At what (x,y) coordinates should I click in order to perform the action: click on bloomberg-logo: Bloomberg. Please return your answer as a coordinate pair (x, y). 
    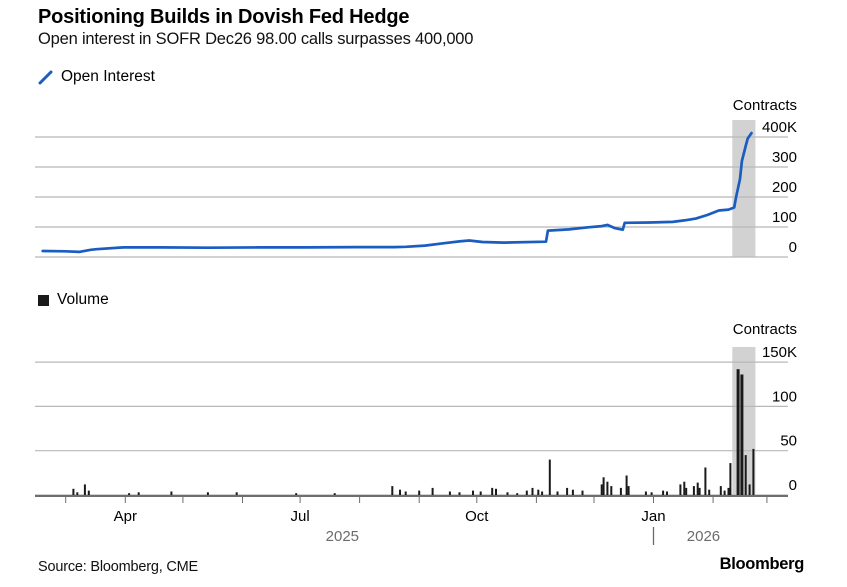
    Looking at the image, I should click on (762, 564).